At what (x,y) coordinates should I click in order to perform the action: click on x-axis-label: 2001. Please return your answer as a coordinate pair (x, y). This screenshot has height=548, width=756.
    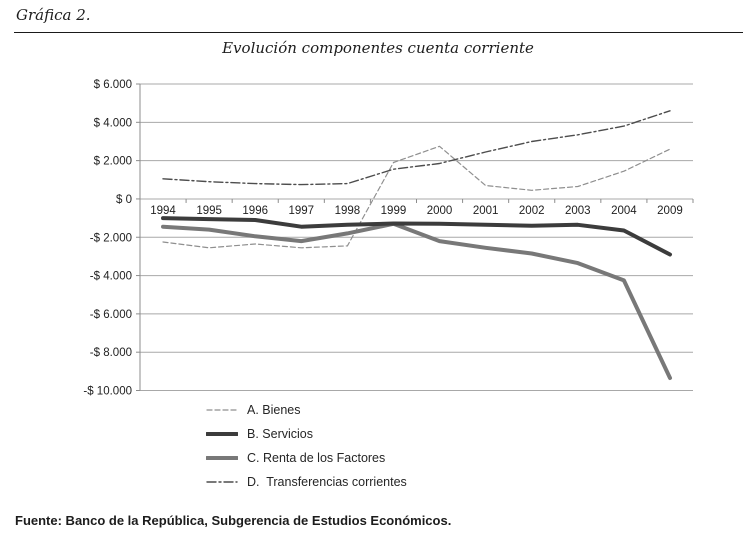
    Looking at the image, I should click on (486, 211).